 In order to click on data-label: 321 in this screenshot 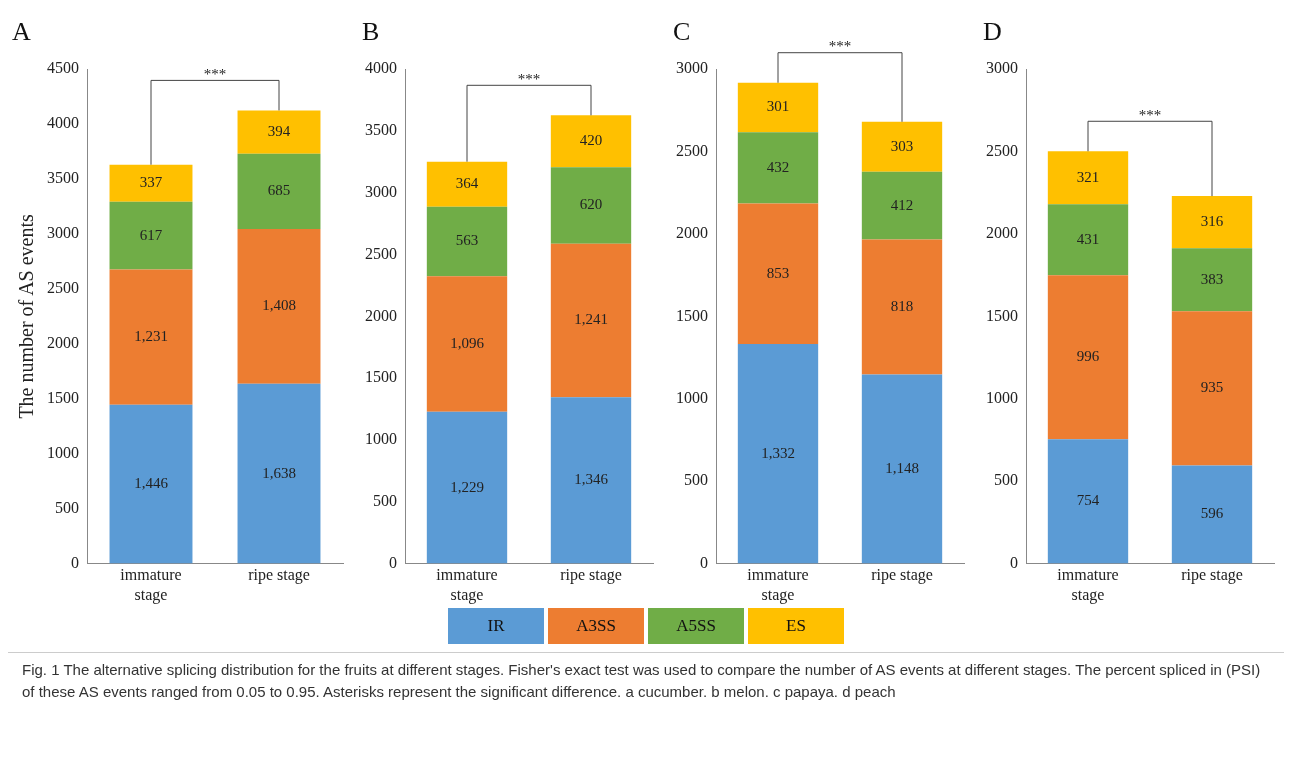, I will do `click(1088, 176)`.